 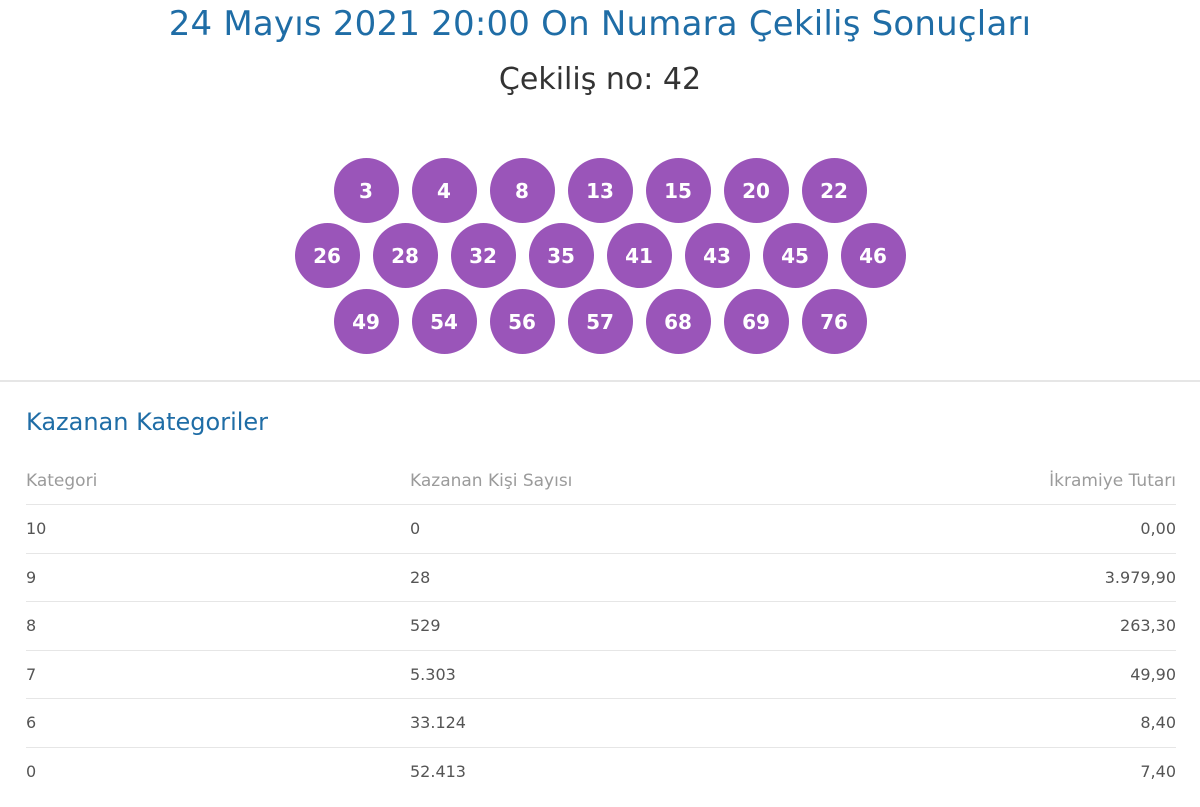 What do you see at coordinates (1153, 674) in the screenshot?
I see `prize-cell: 49,90` at bounding box center [1153, 674].